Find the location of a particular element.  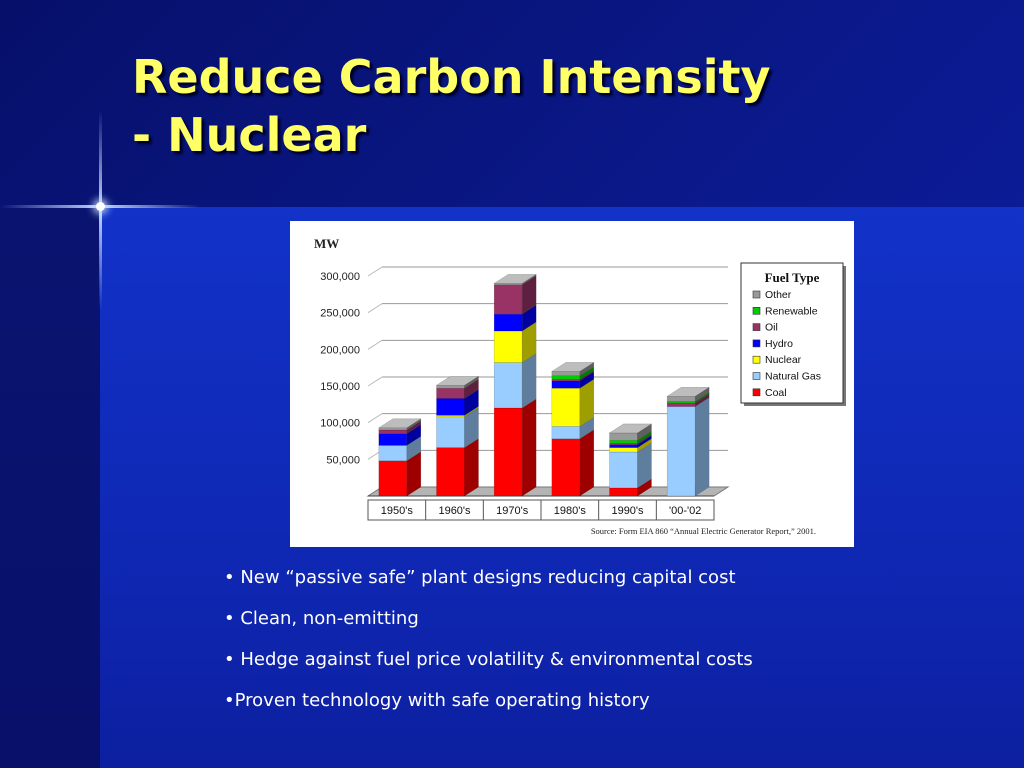

y-tick-label: 200,000 is located at coordinates (340, 350).